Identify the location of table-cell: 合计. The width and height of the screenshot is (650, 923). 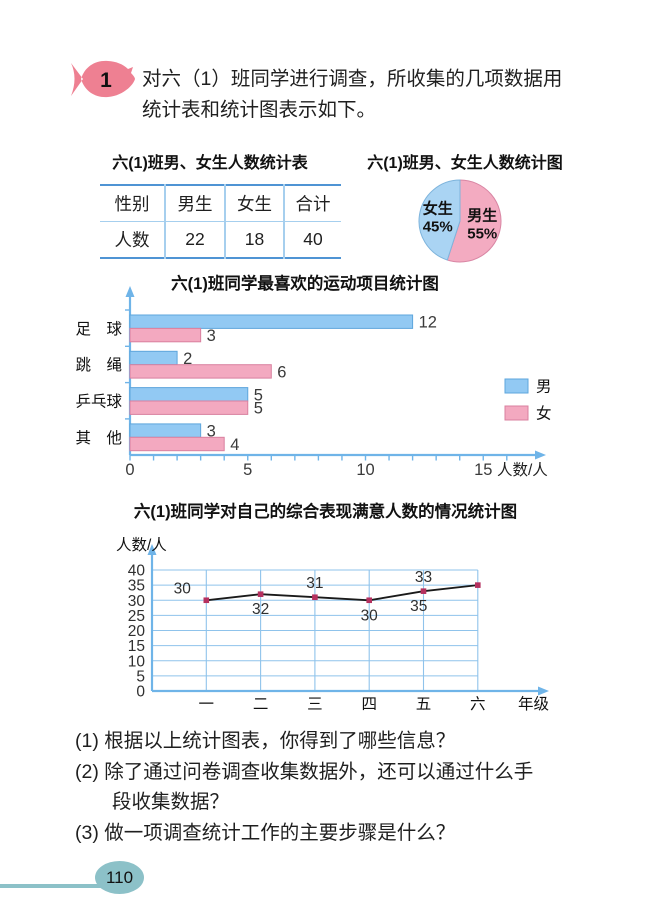
(312, 203).